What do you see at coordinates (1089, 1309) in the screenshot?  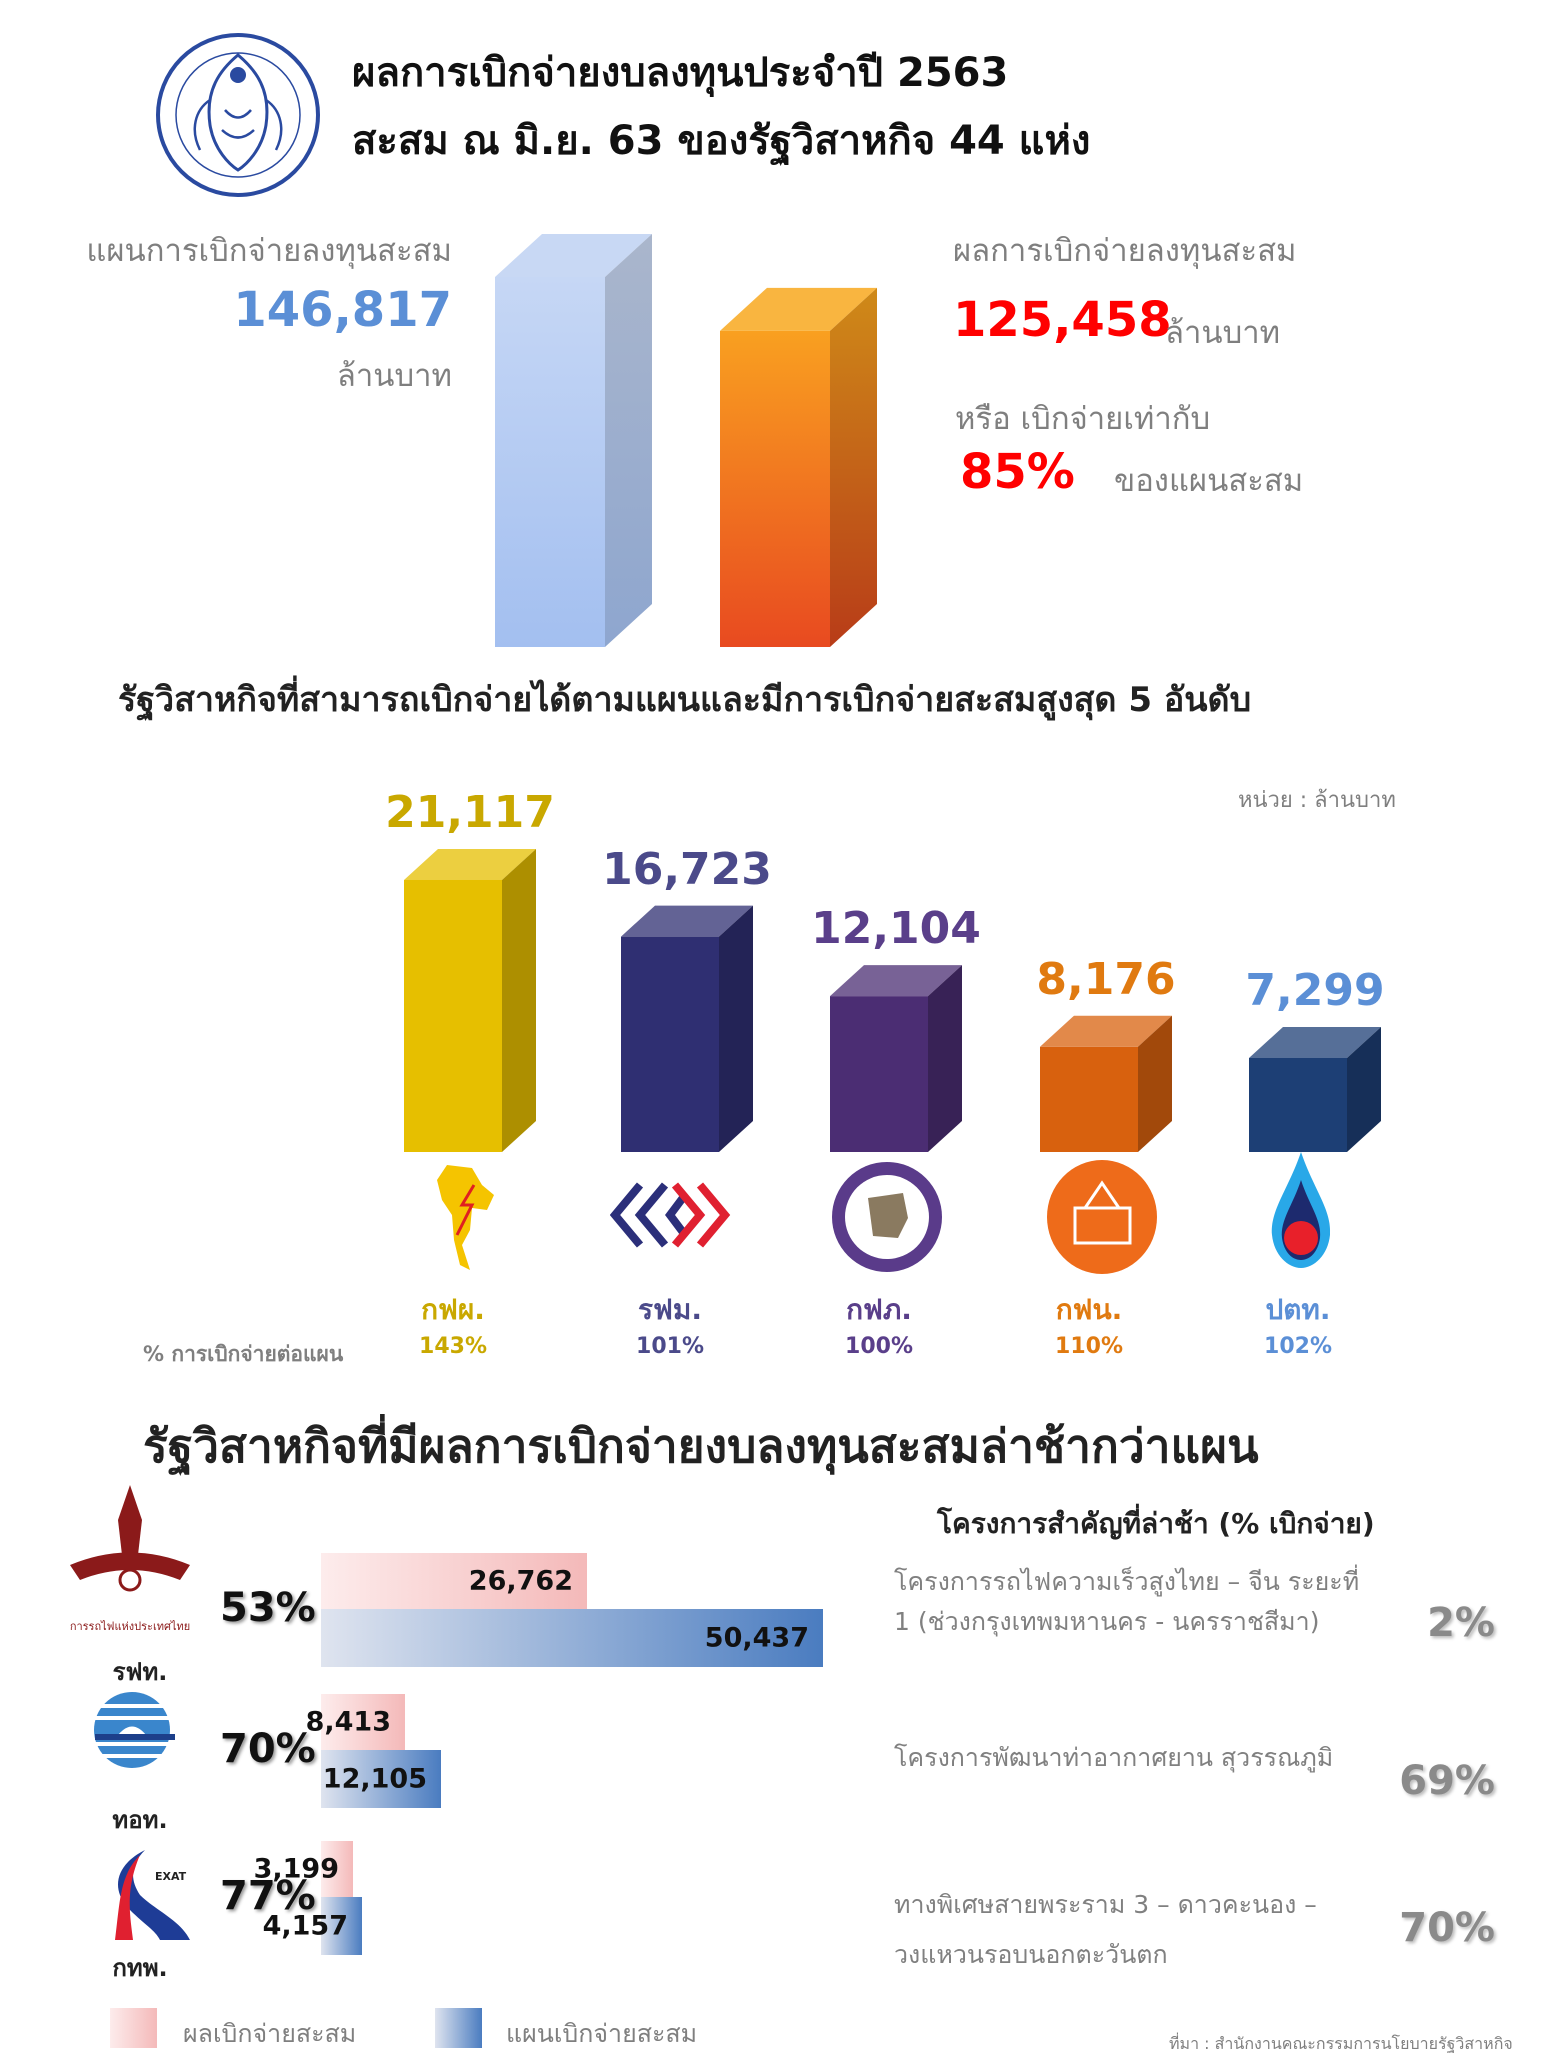 I see `top5-org-name: กฟน.` at bounding box center [1089, 1309].